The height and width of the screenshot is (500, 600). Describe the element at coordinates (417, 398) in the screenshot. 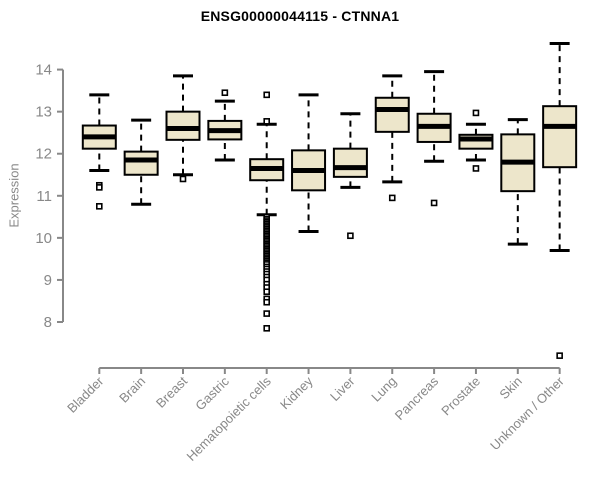

I see `x-category-label: Pancreas` at that location.